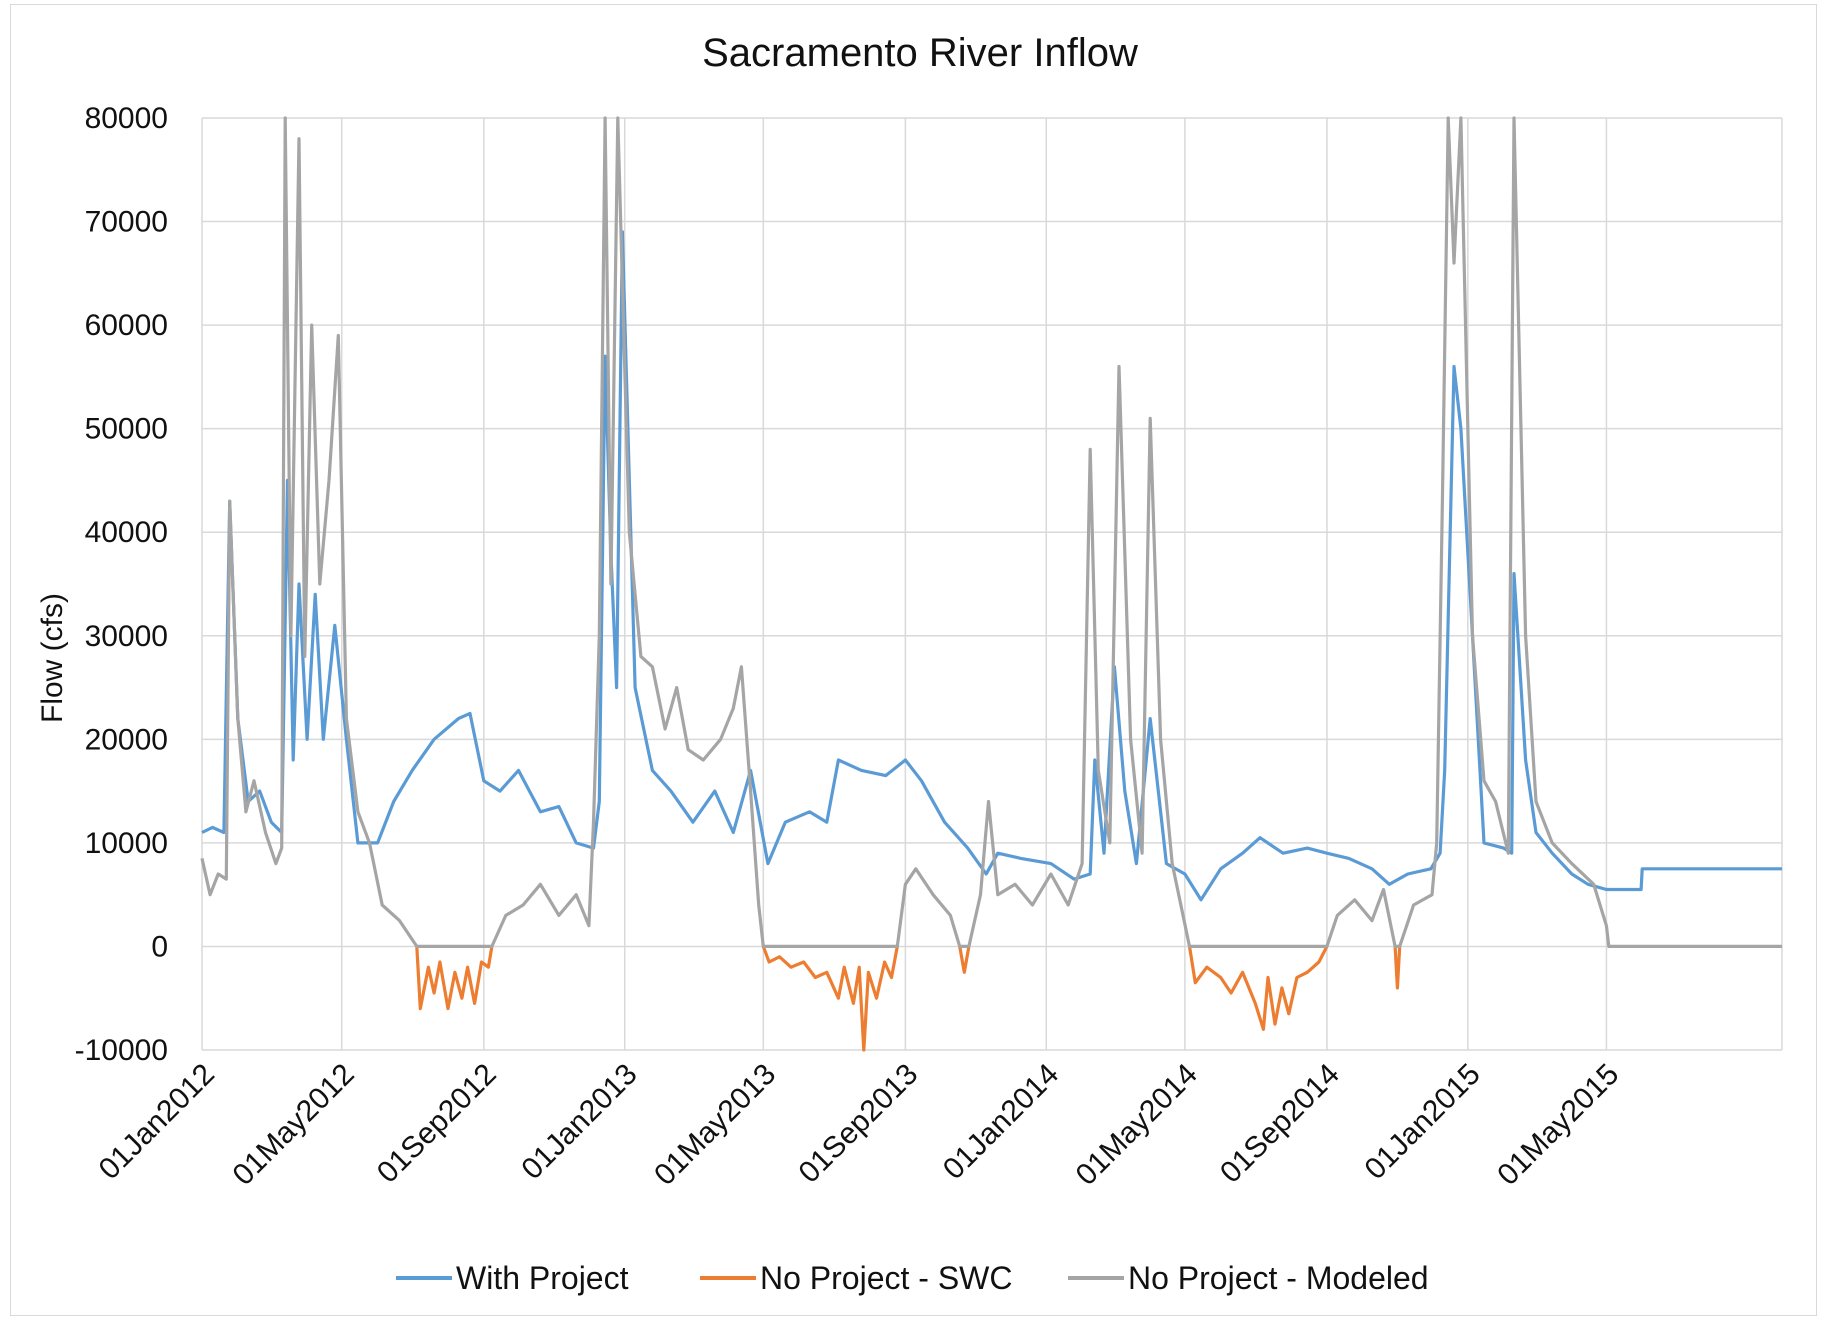 The image size is (1827, 1320). Describe the element at coordinates (126, 325) in the screenshot. I see `y-tick-label: 60000` at that location.